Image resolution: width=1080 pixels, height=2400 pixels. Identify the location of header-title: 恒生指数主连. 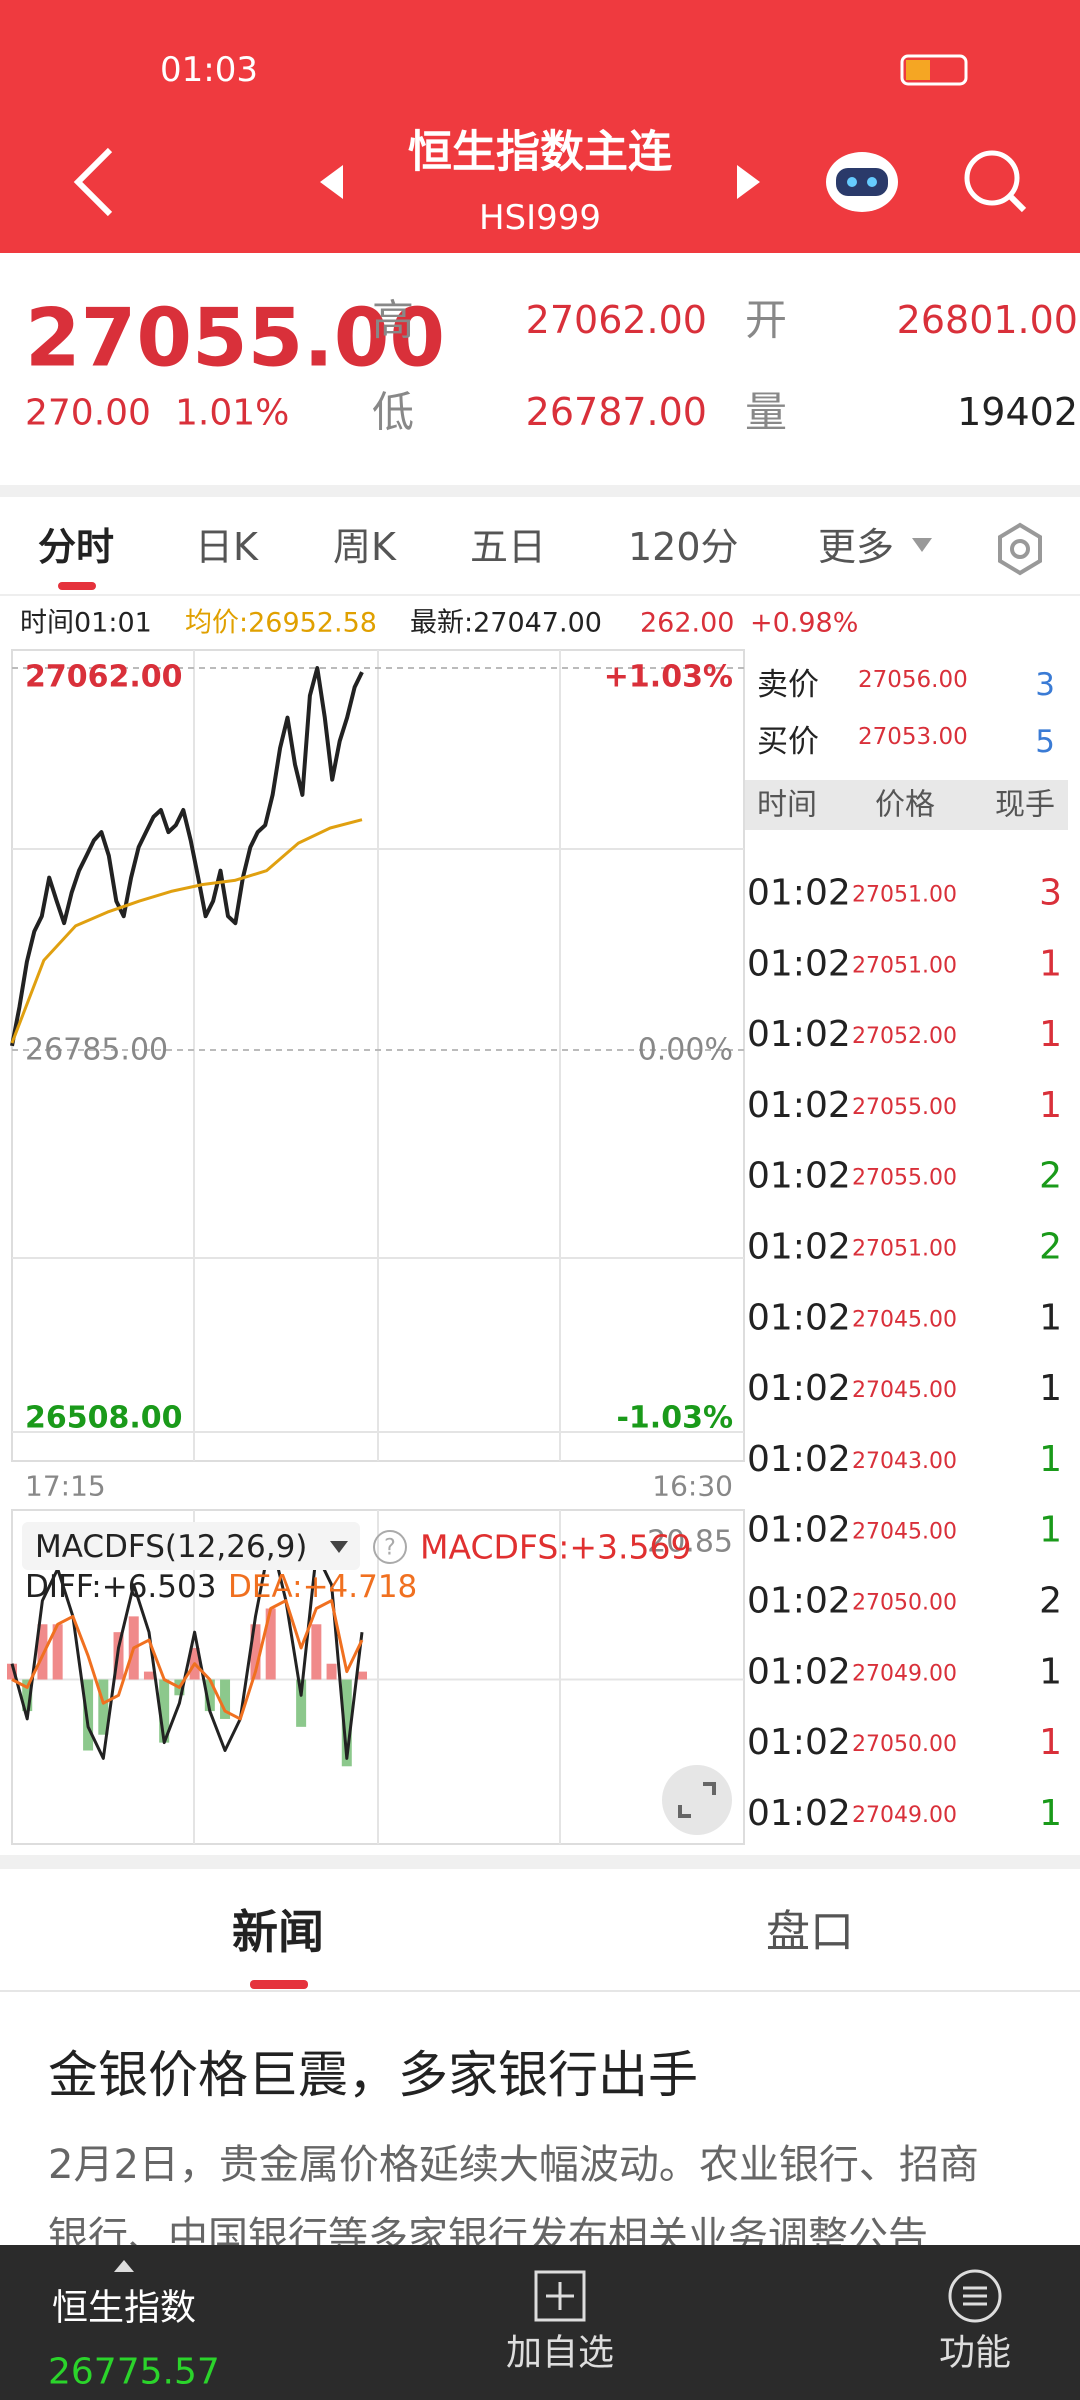
(540, 152).